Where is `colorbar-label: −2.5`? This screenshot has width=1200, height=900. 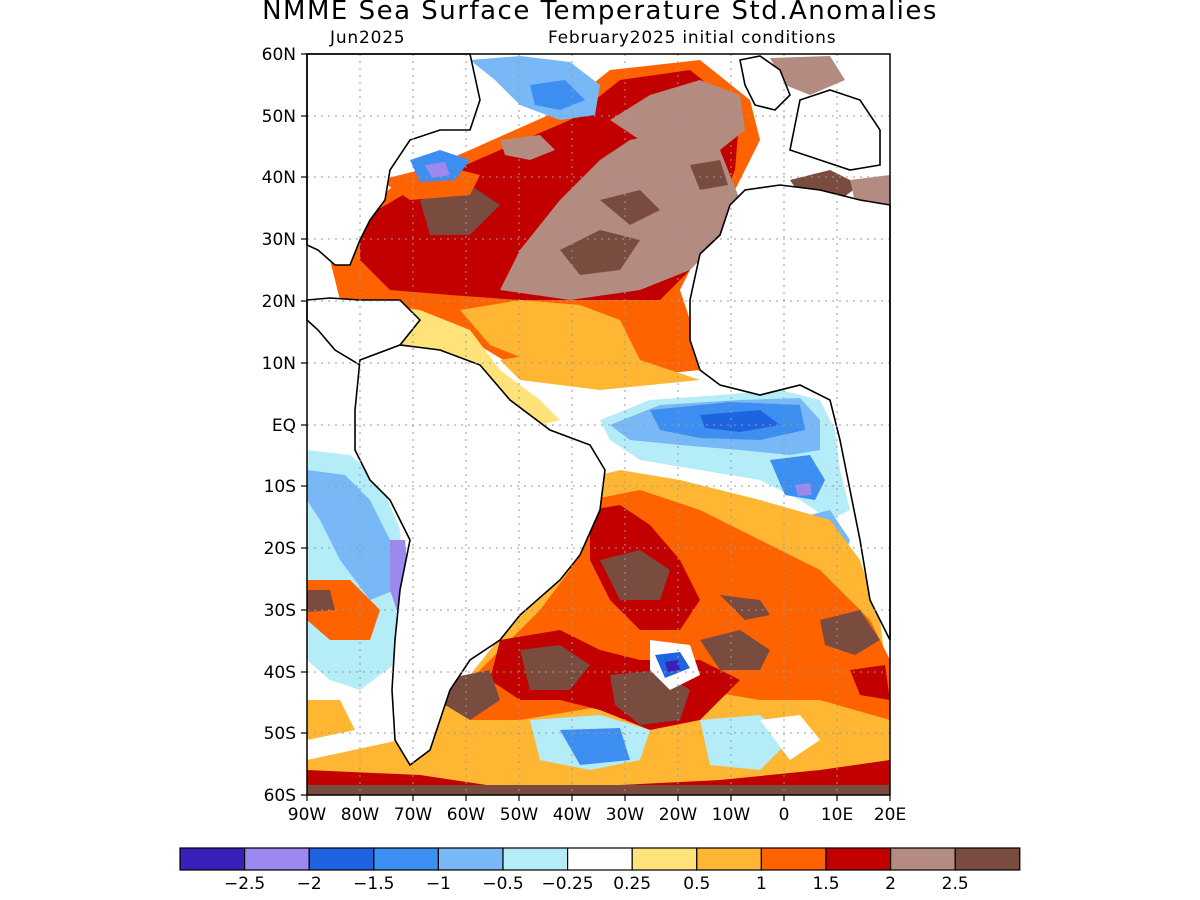
colorbar-label: −2.5 is located at coordinates (244, 884).